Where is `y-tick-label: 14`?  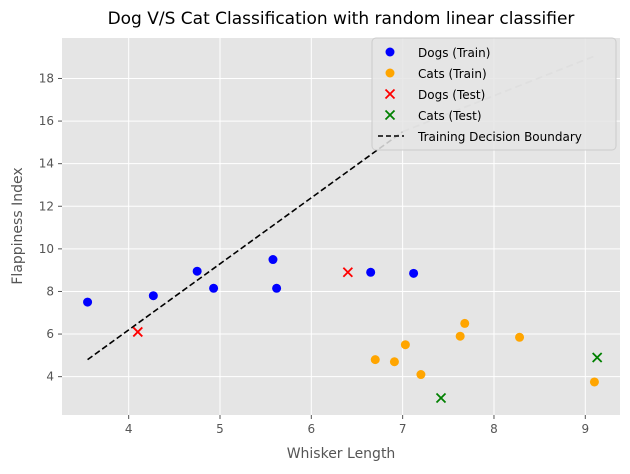
y-tick-label: 14 is located at coordinates (46, 164).